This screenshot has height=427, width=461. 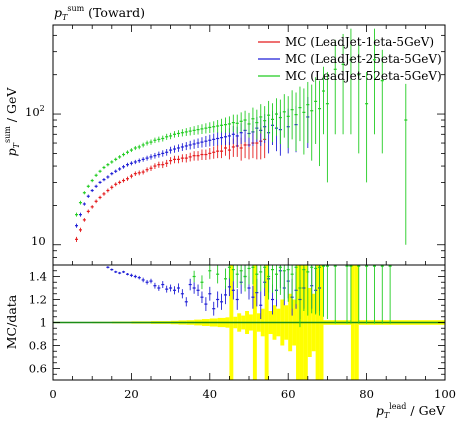 What do you see at coordinates (52, 394) in the screenshot?
I see `x-tick-label: 0` at bounding box center [52, 394].